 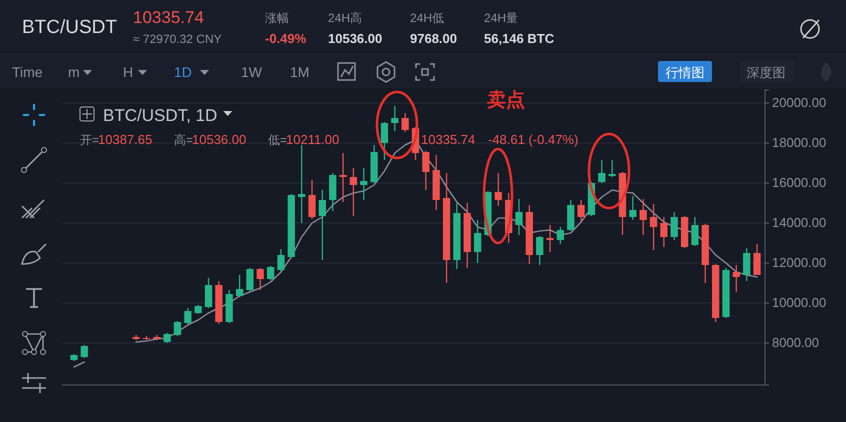 I want to click on annotation: -48.61 (-0.47%), so click(x=533, y=139).